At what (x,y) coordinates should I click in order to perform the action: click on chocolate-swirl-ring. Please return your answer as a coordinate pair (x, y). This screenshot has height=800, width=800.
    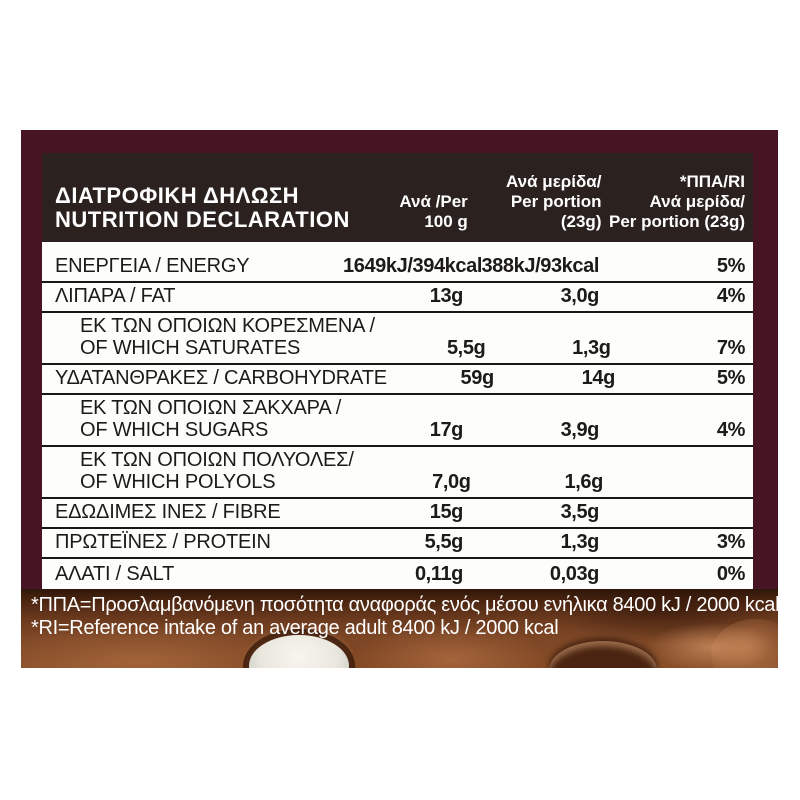
    Looking at the image, I should click on (603, 654).